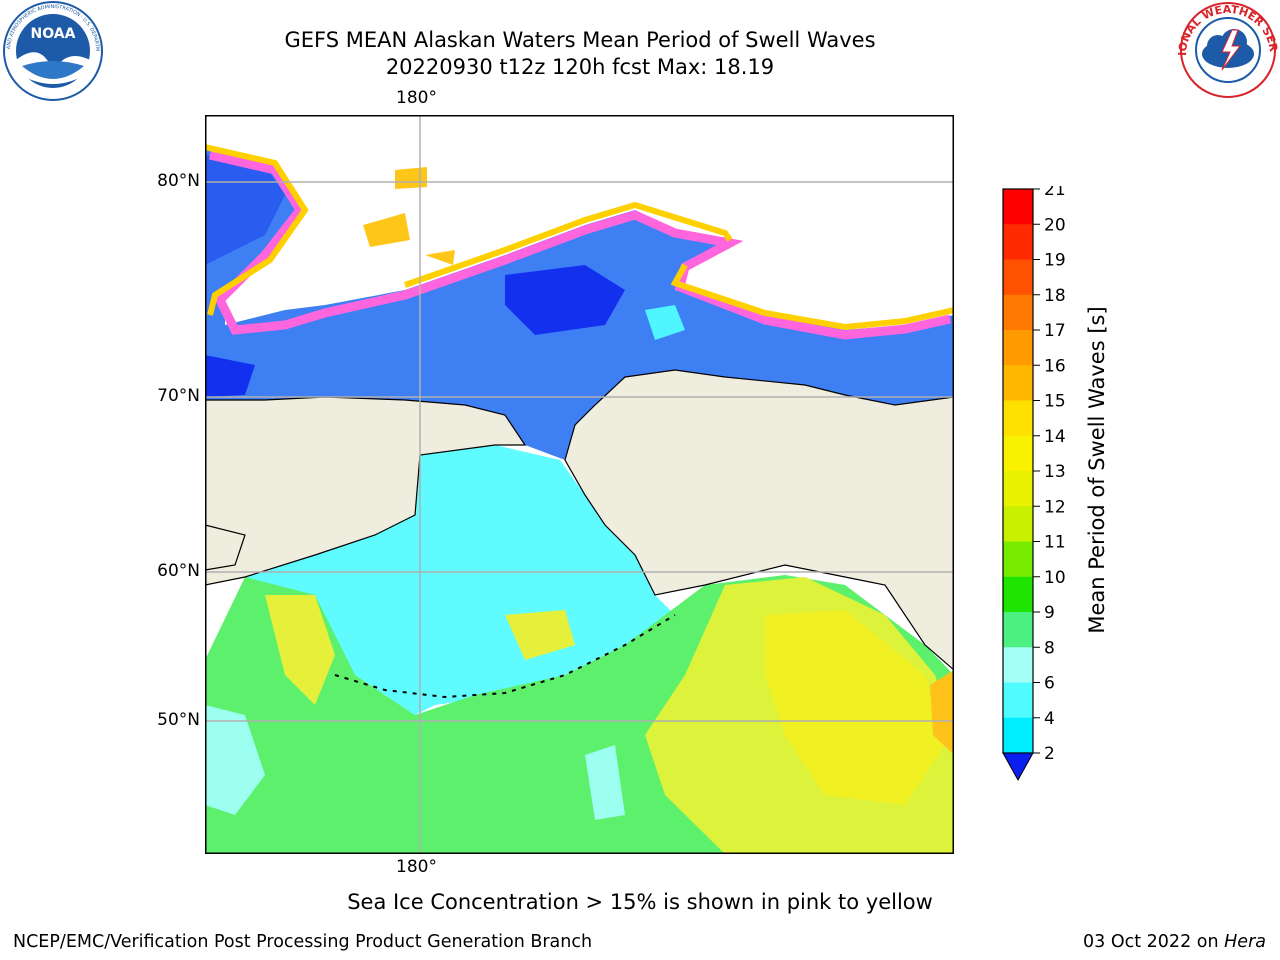 Image resolution: width=1280 pixels, height=960 pixels. What do you see at coordinates (178, 571) in the screenshot?
I see `lat-label-60n: 60°N` at bounding box center [178, 571].